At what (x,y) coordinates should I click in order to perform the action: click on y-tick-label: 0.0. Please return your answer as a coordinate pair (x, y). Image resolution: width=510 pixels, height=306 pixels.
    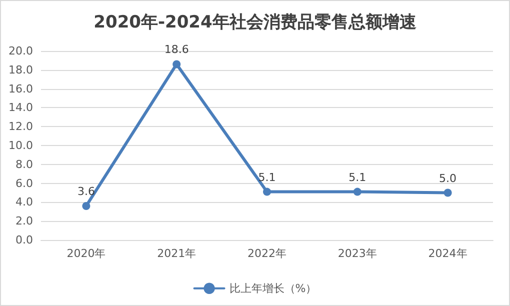
    Looking at the image, I should click on (24, 240).